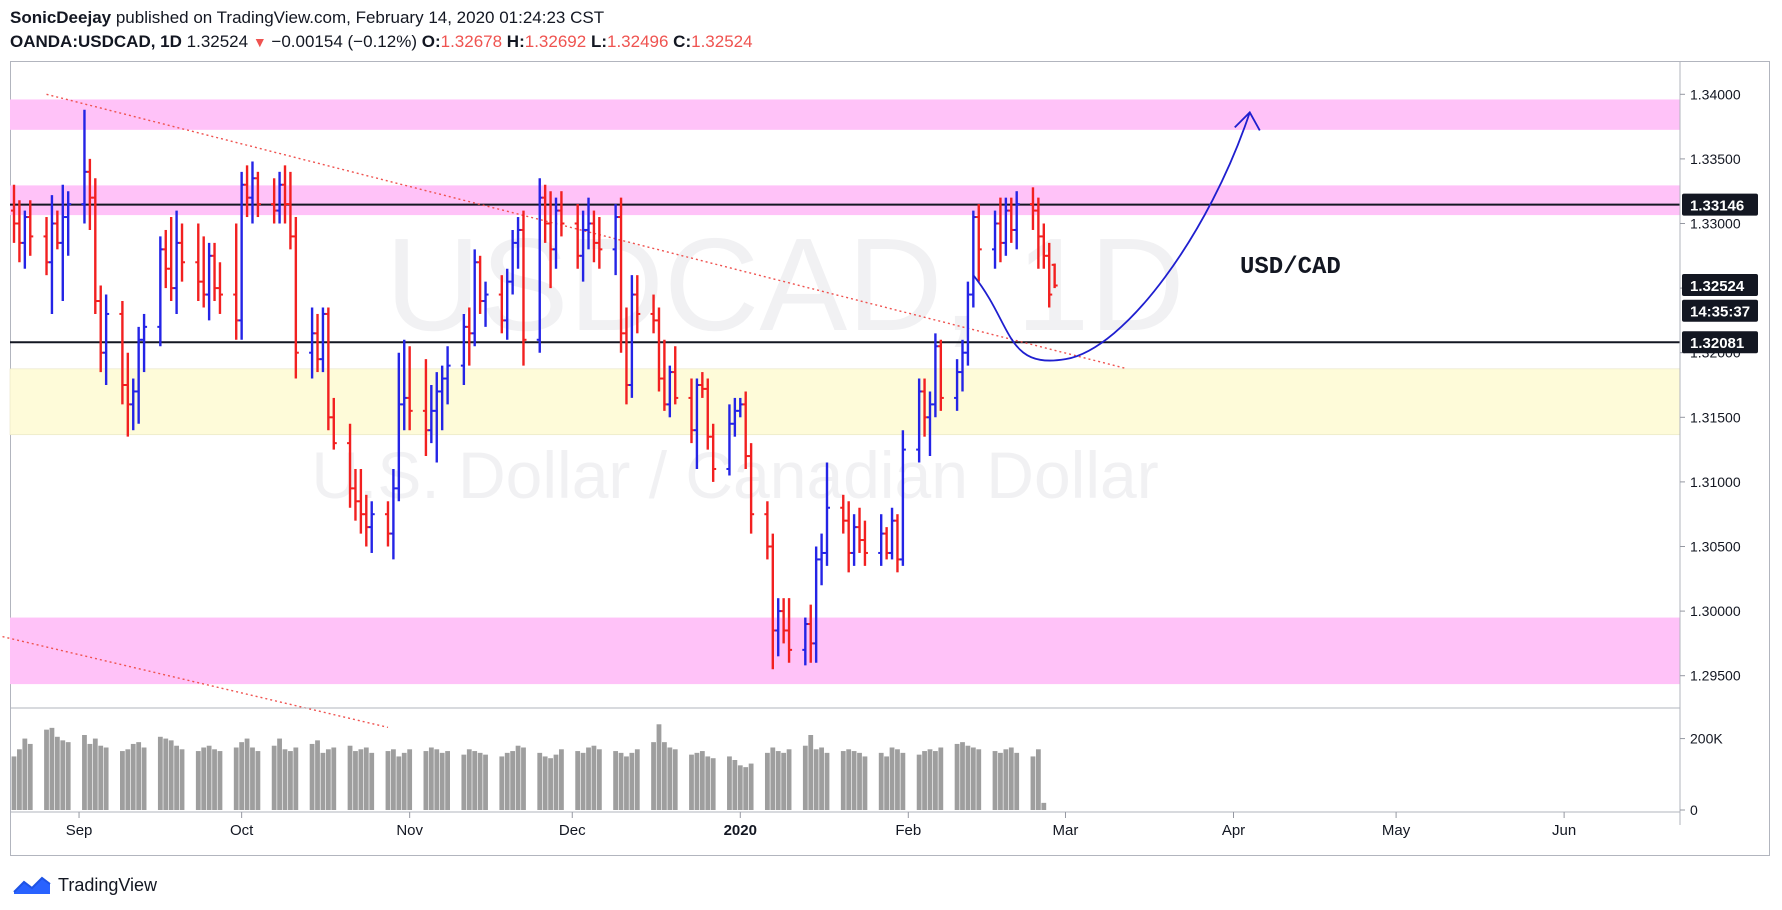  Describe the element at coordinates (32, 885) in the screenshot. I see `tradingview-logo-icon` at that location.